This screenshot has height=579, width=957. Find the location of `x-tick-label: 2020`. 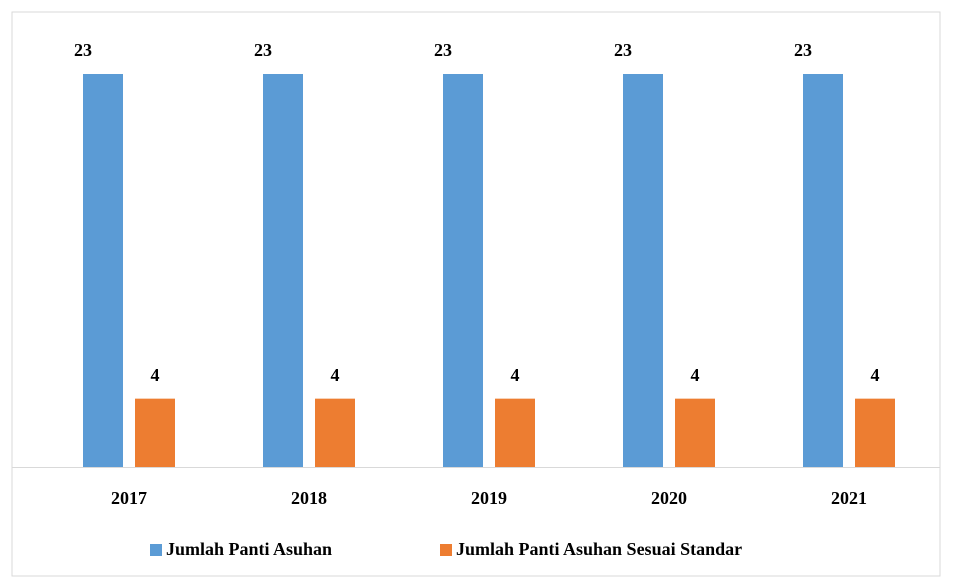

x-tick-label: 2020 is located at coordinates (669, 498).